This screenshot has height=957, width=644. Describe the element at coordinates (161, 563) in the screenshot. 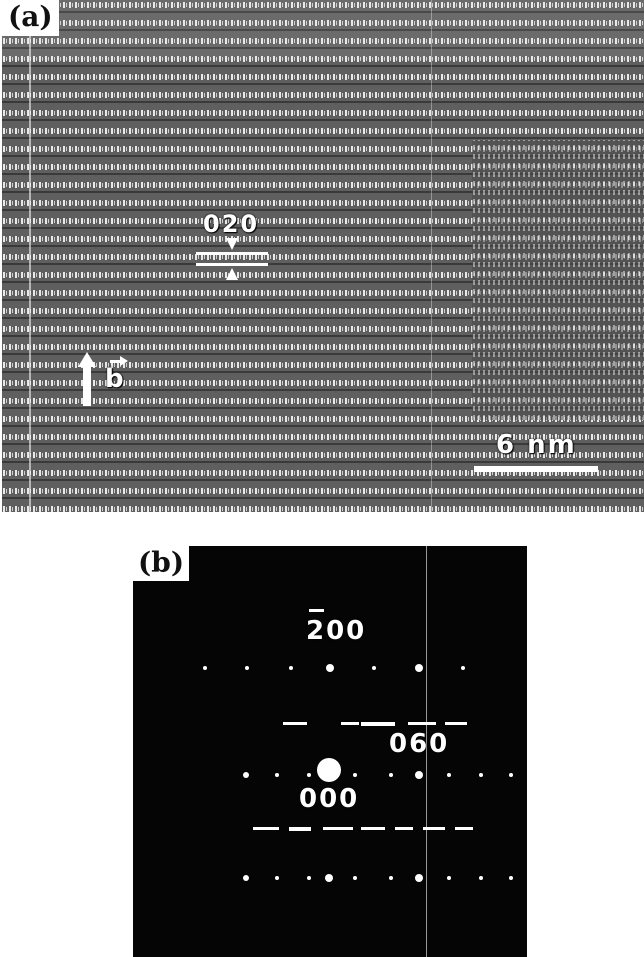

I see `panel-label-b: (b)` at that location.